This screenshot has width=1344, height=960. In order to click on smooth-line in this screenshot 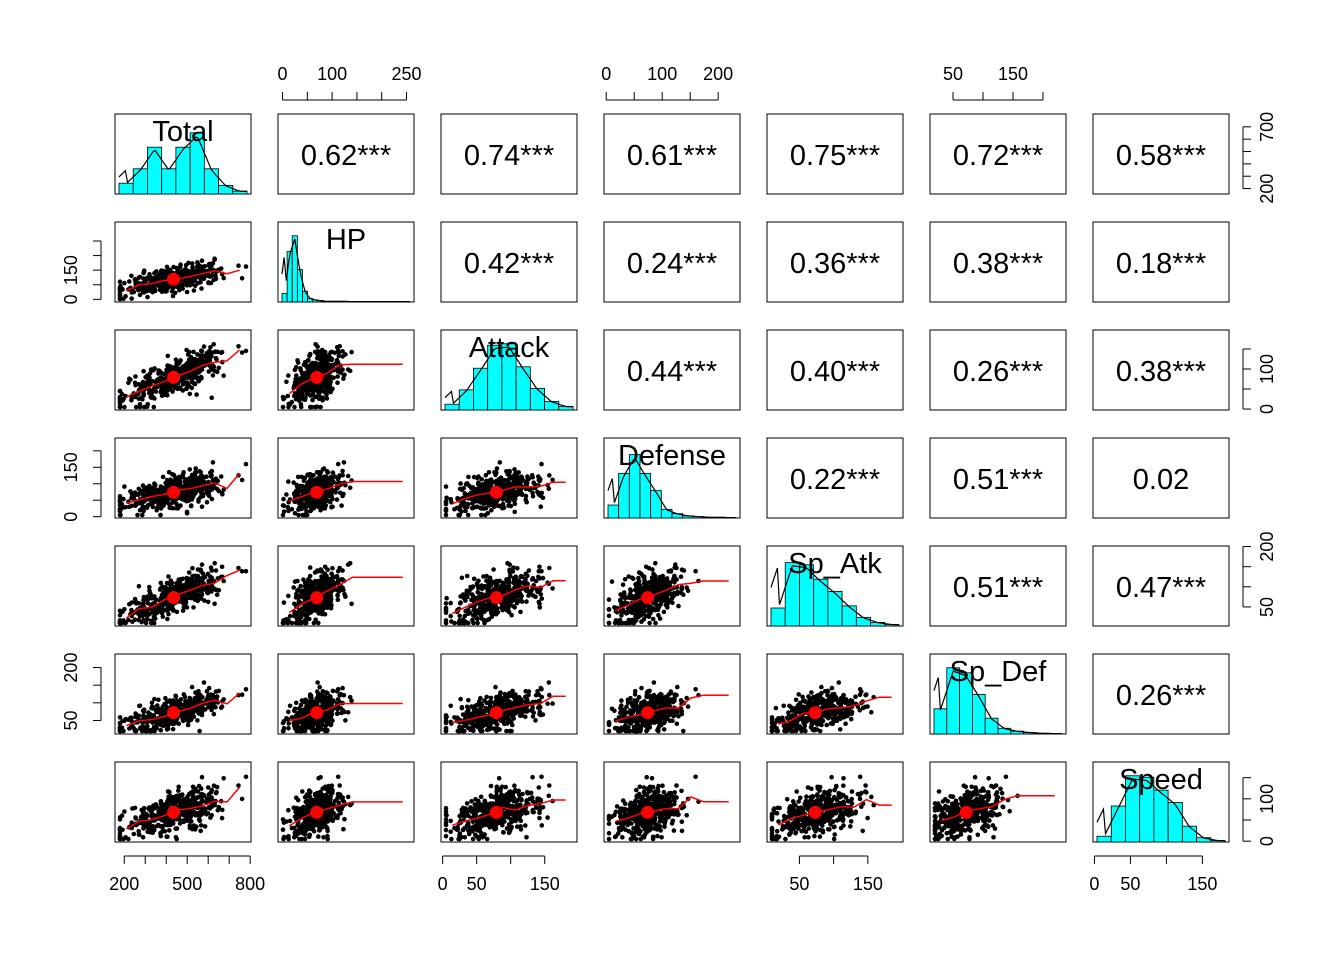, I will do `click(183, 709)`.